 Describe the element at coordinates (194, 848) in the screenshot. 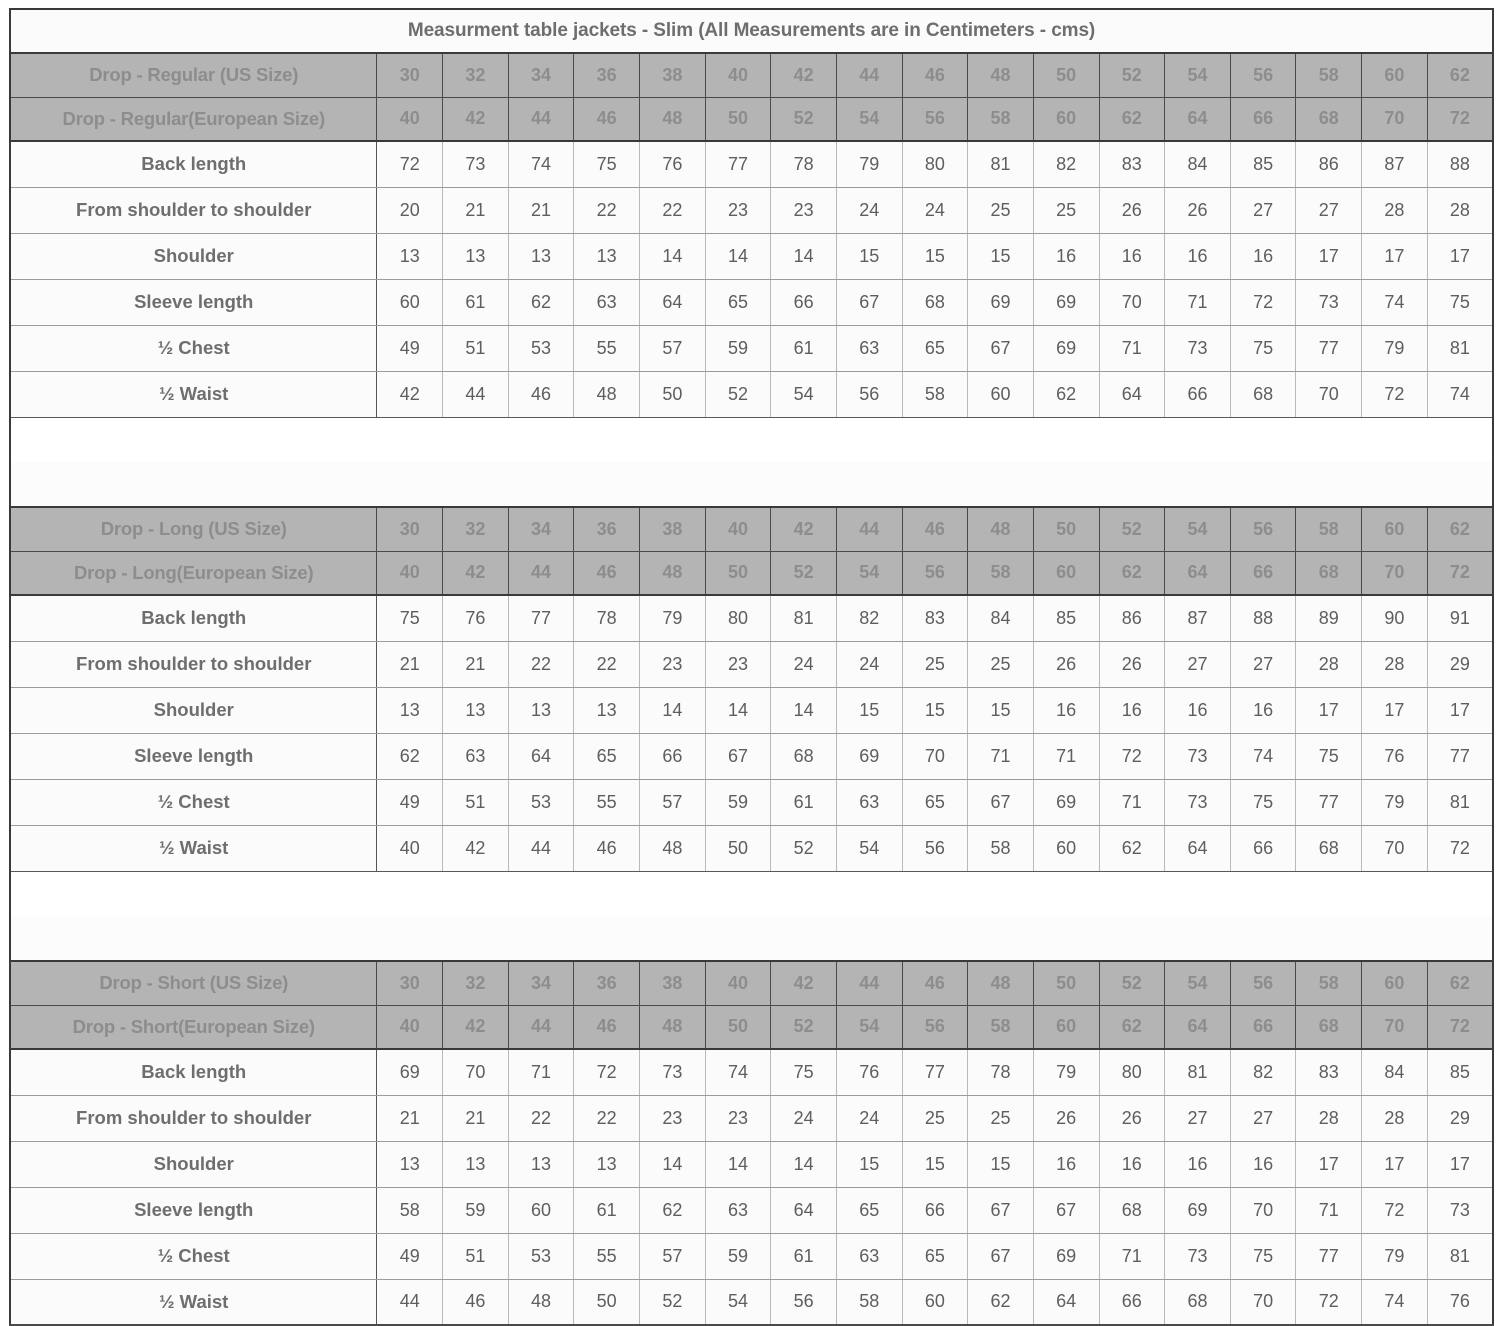

I see `row-label: ½ Waist` at that location.